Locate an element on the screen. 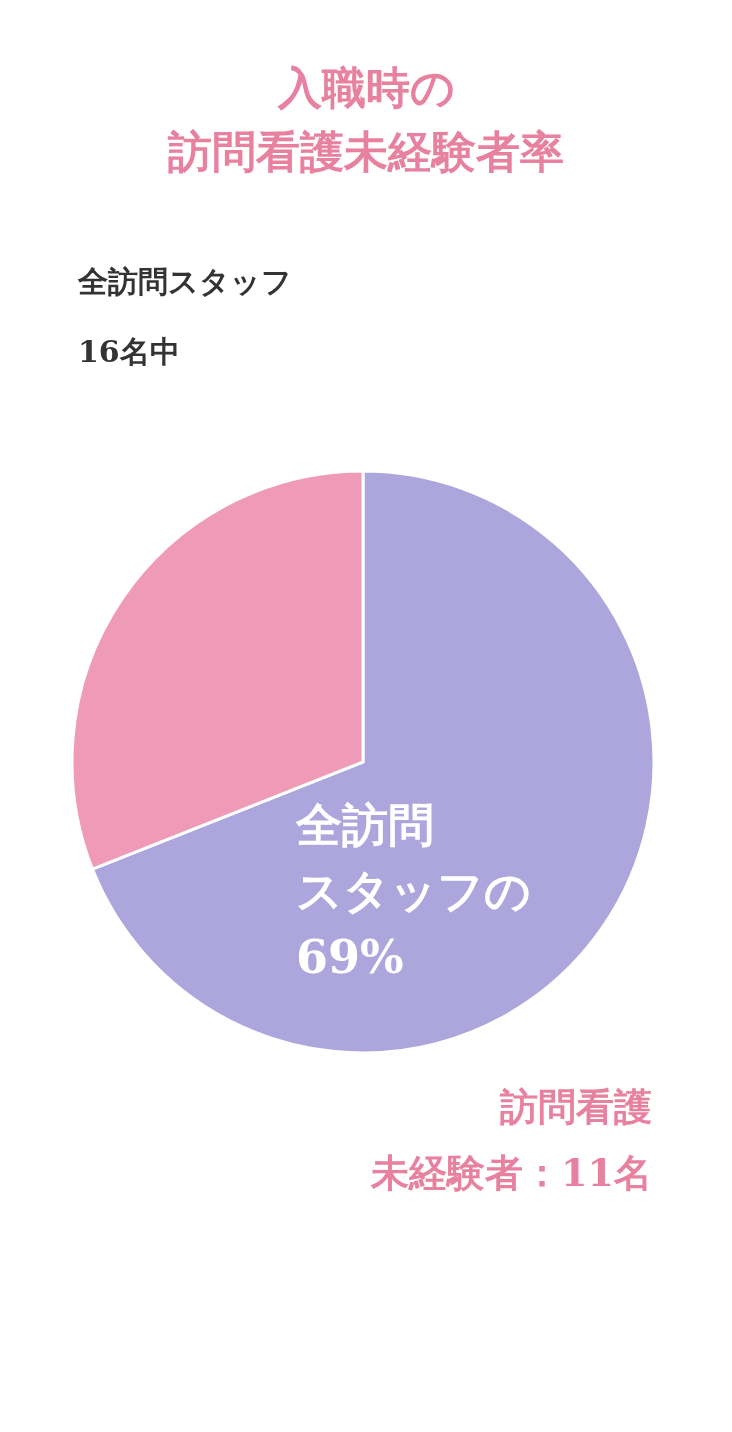 Image resolution: width=732 pixels, height=1432 pixels. chart-title: 入職時の訪問看護未経験者率 is located at coordinates (365, 119).